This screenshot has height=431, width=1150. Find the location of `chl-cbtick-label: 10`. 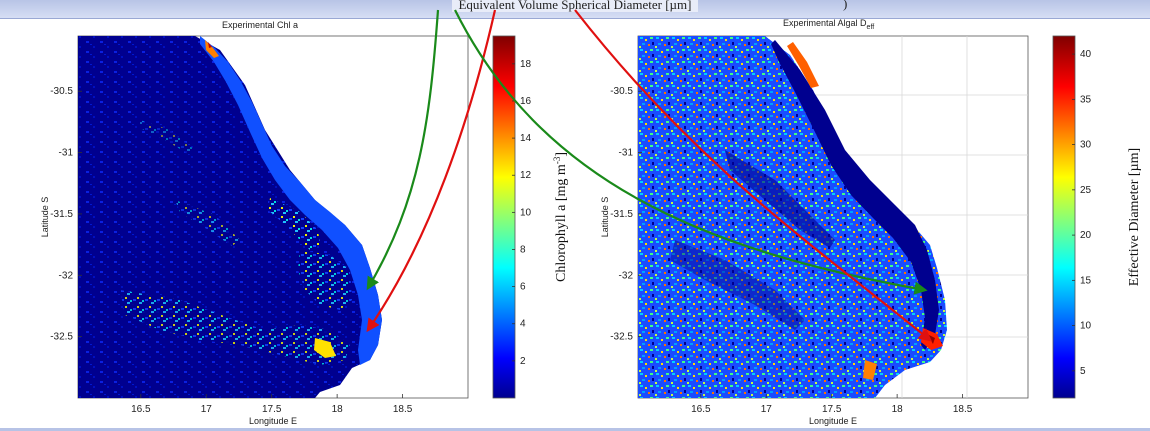

chl-cbtick-label: 10 is located at coordinates (526, 212).